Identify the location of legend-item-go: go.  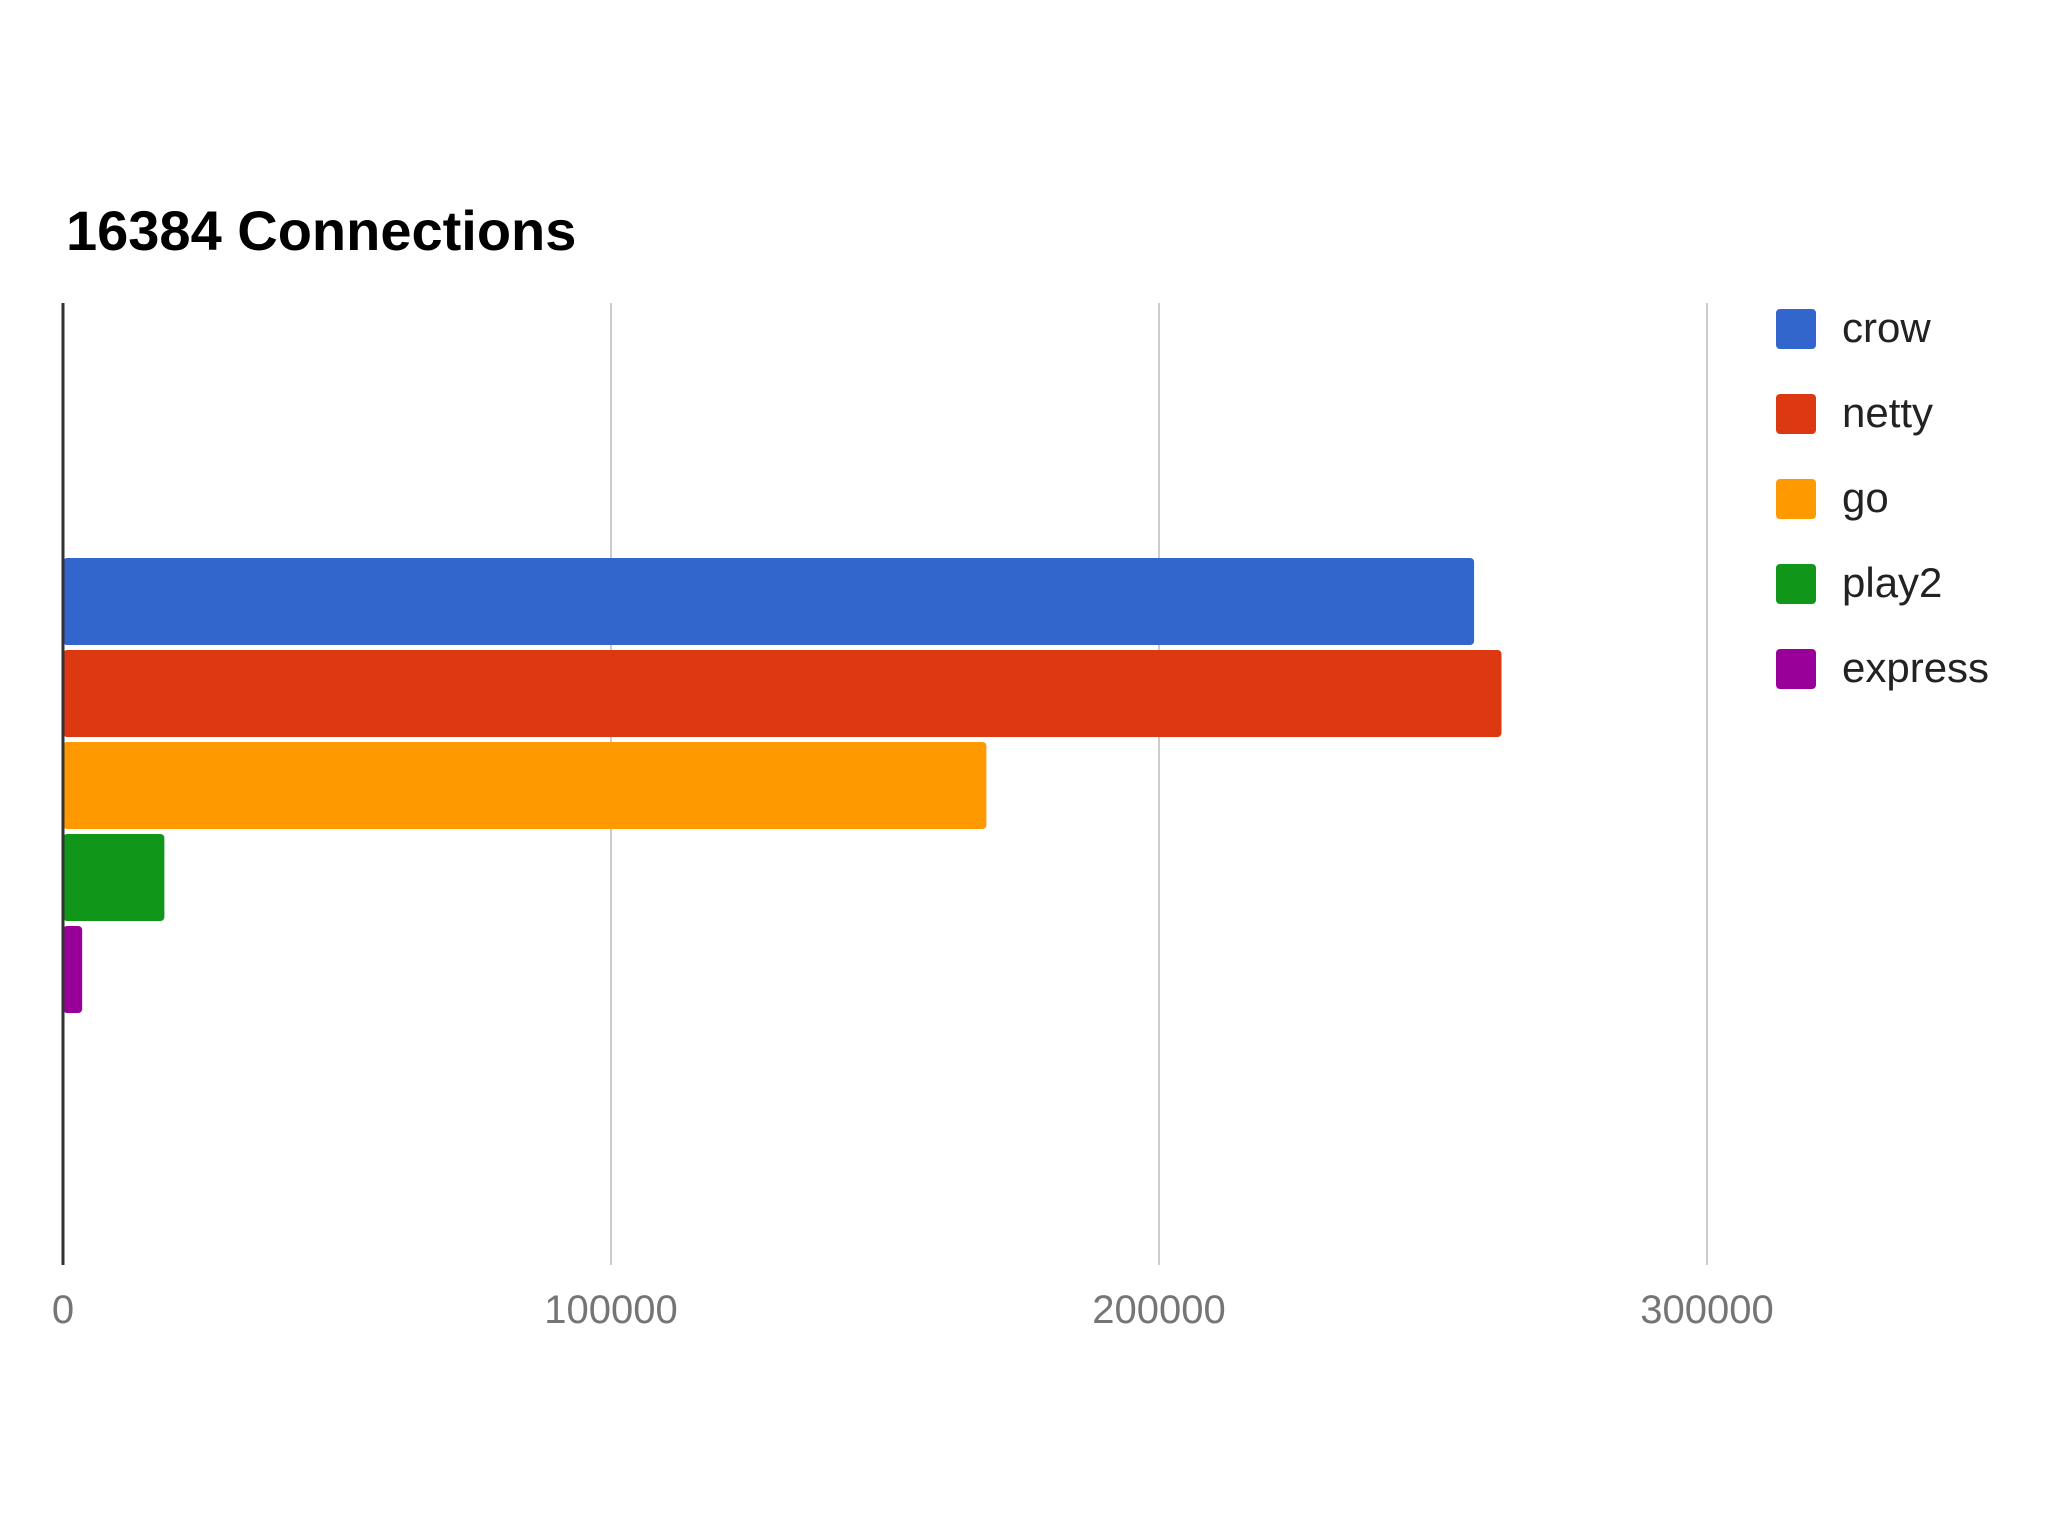
(1832, 497).